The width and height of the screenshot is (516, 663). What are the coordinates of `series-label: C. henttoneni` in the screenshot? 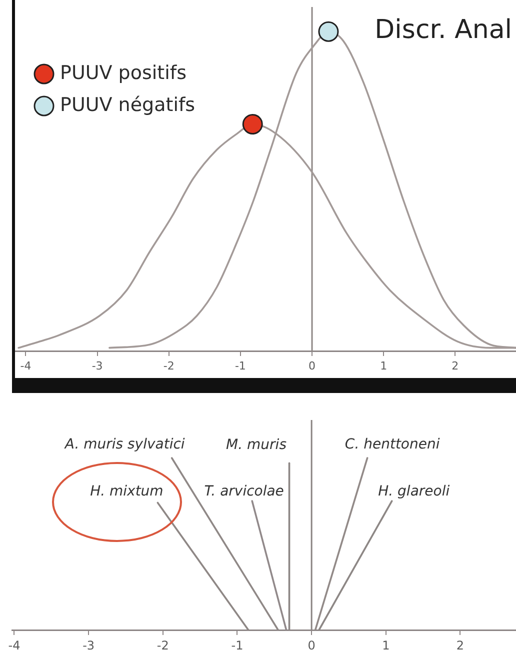 It's located at (392, 444).